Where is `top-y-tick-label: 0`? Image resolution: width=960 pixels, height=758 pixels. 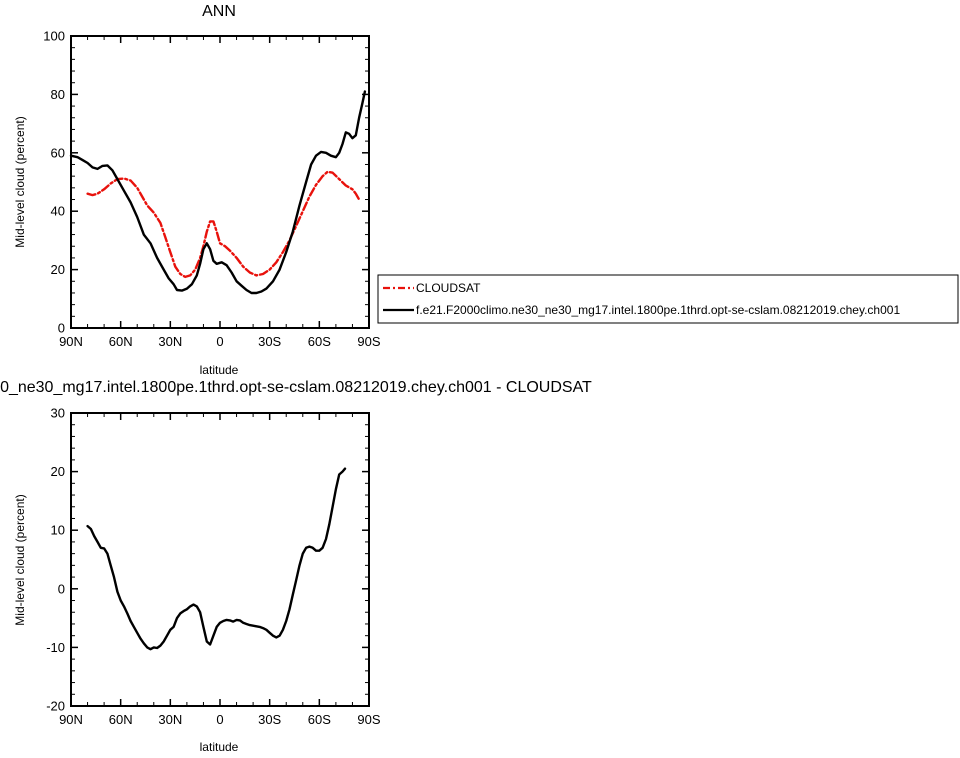
top-y-tick-label: 0 is located at coordinates (61, 328).